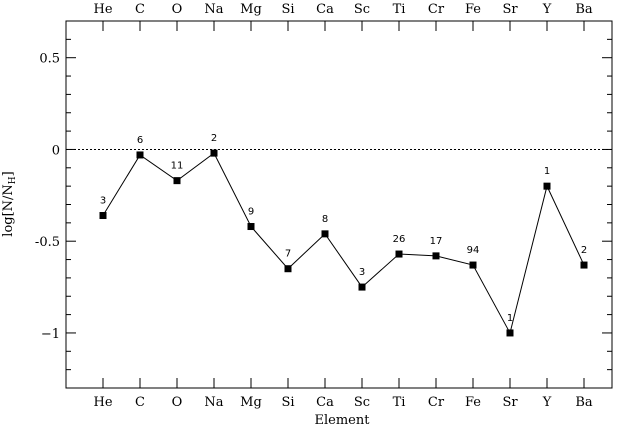 The width and height of the screenshot is (622, 428). Describe the element at coordinates (50, 334) in the screenshot. I see `y-tick-label: −1` at that location.